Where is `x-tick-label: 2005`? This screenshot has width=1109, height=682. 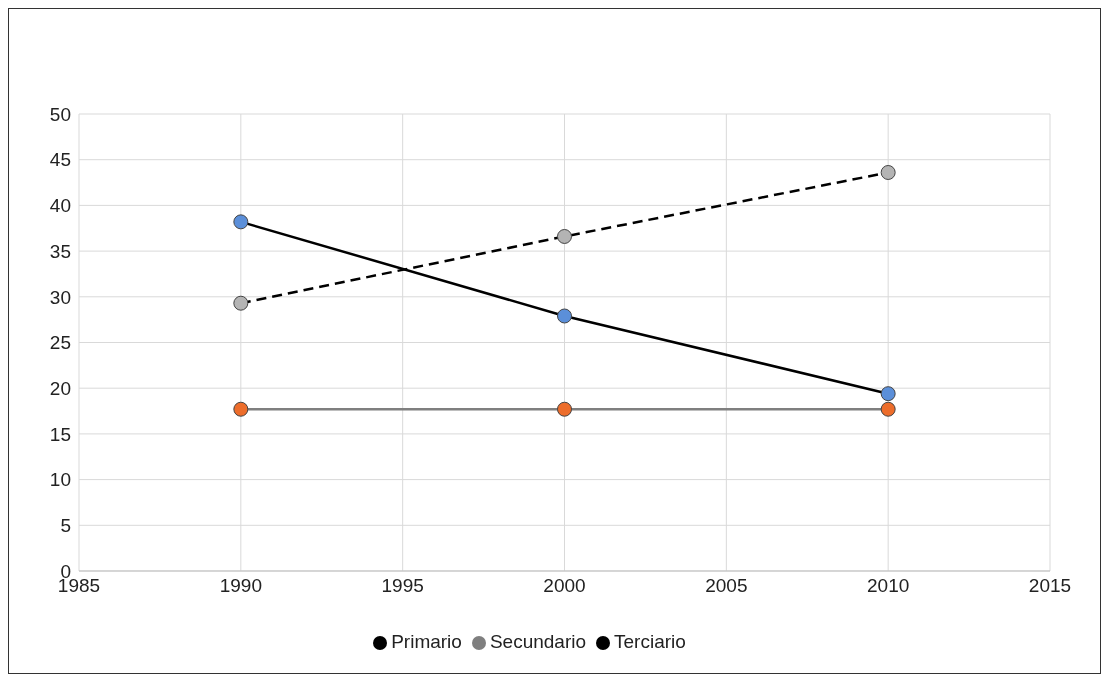 x-tick-label: 2005 is located at coordinates (726, 586).